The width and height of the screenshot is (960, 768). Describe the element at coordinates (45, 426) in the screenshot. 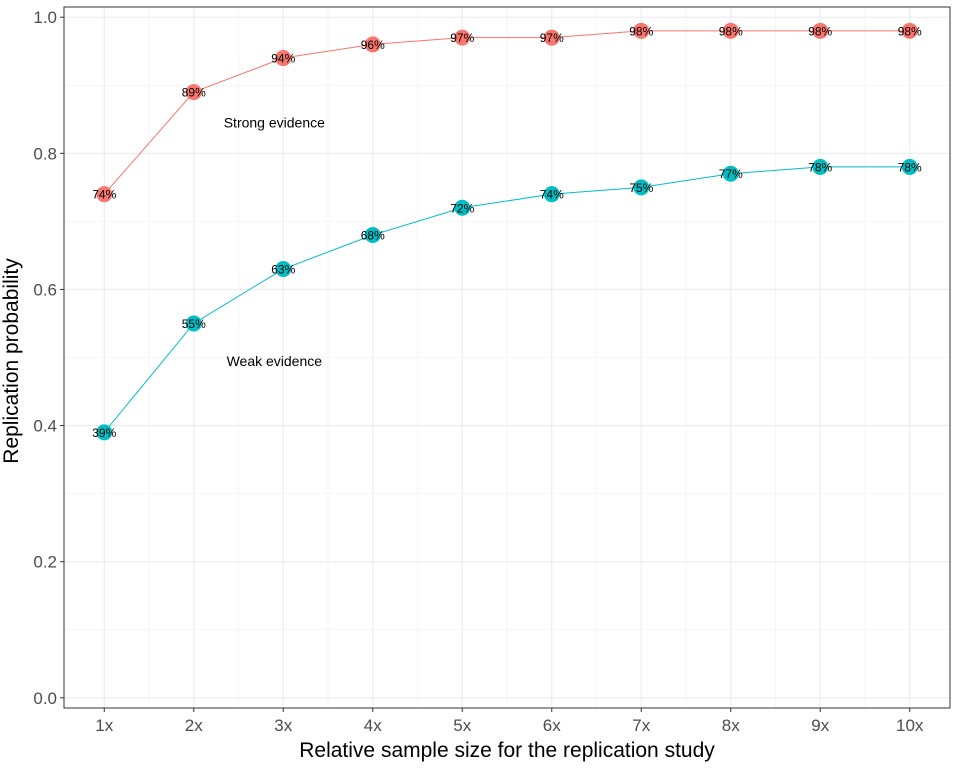

I see `y-tick-label: 0.4` at that location.